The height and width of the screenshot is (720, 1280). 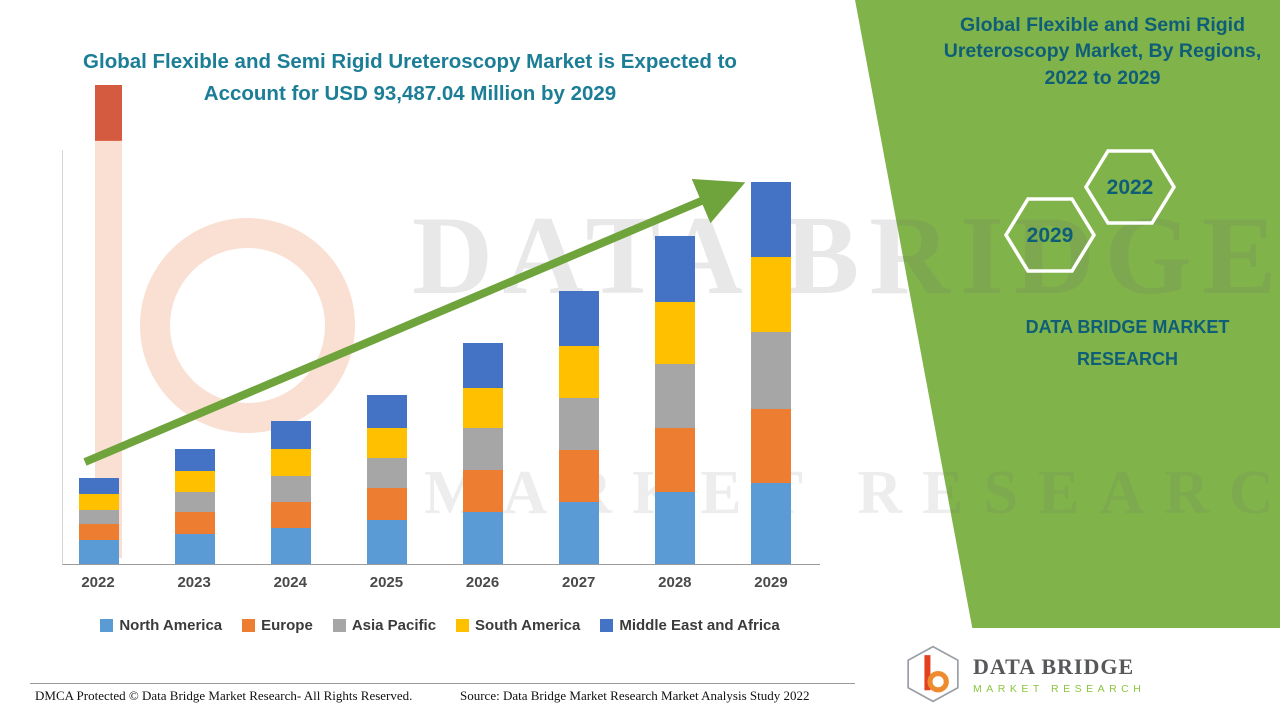 What do you see at coordinates (171, 625) in the screenshot?
I see `legend-label: North America` at bounding box center [171, 625].